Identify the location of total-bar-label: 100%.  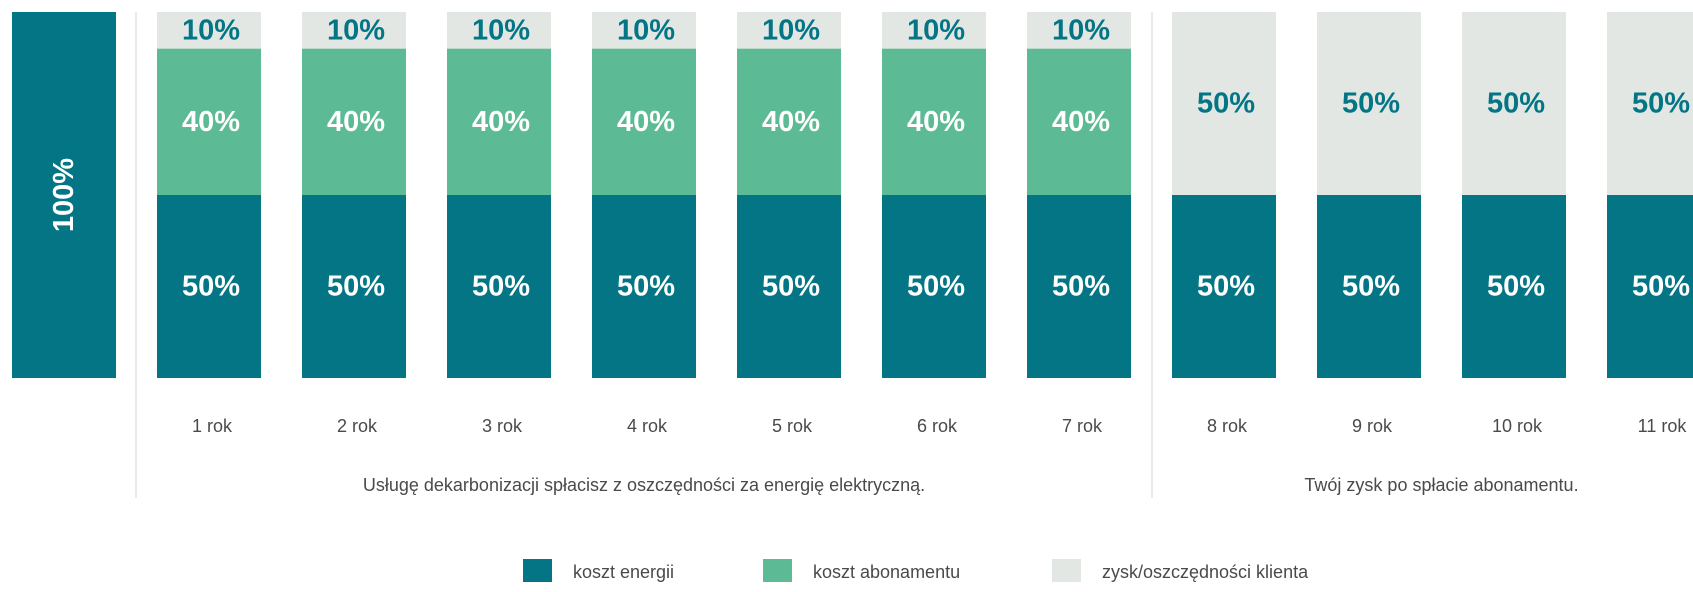
(64, 195).